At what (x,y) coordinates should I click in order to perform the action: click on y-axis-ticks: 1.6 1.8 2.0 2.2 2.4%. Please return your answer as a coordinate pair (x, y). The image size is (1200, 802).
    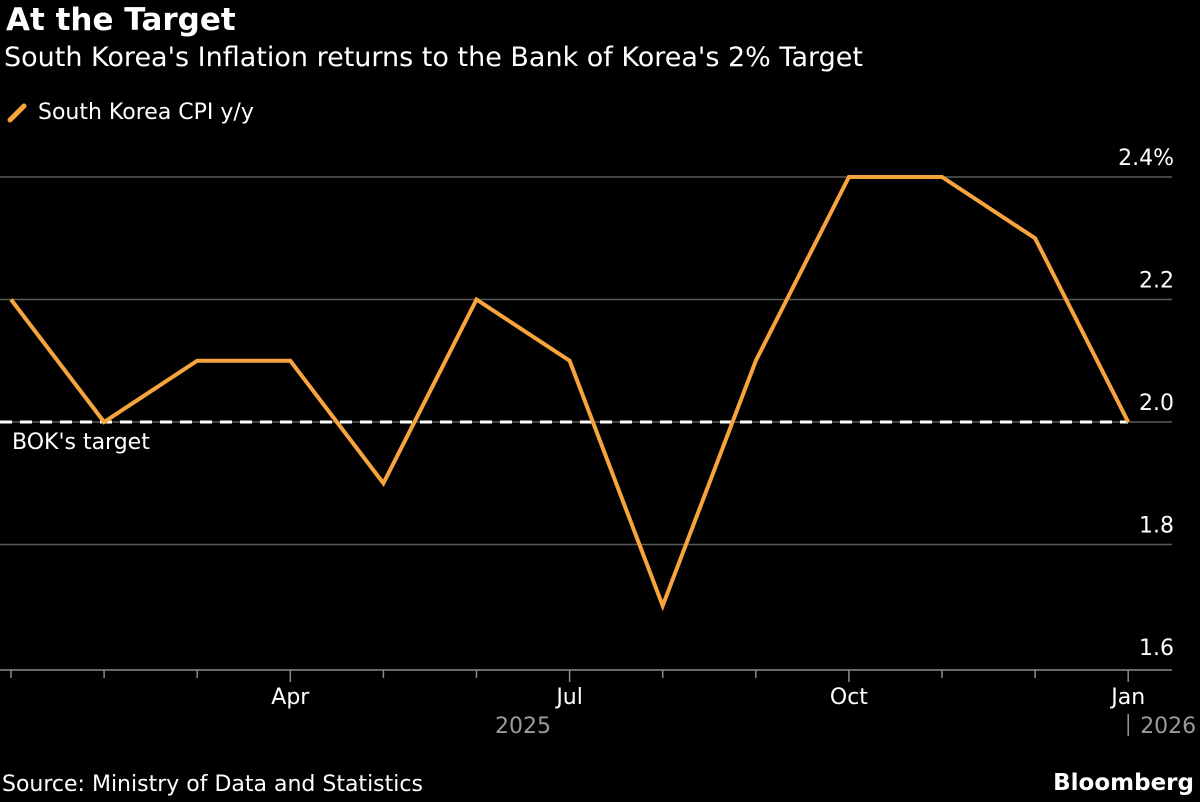
    Looking at the image, I should click on (1146, 403).